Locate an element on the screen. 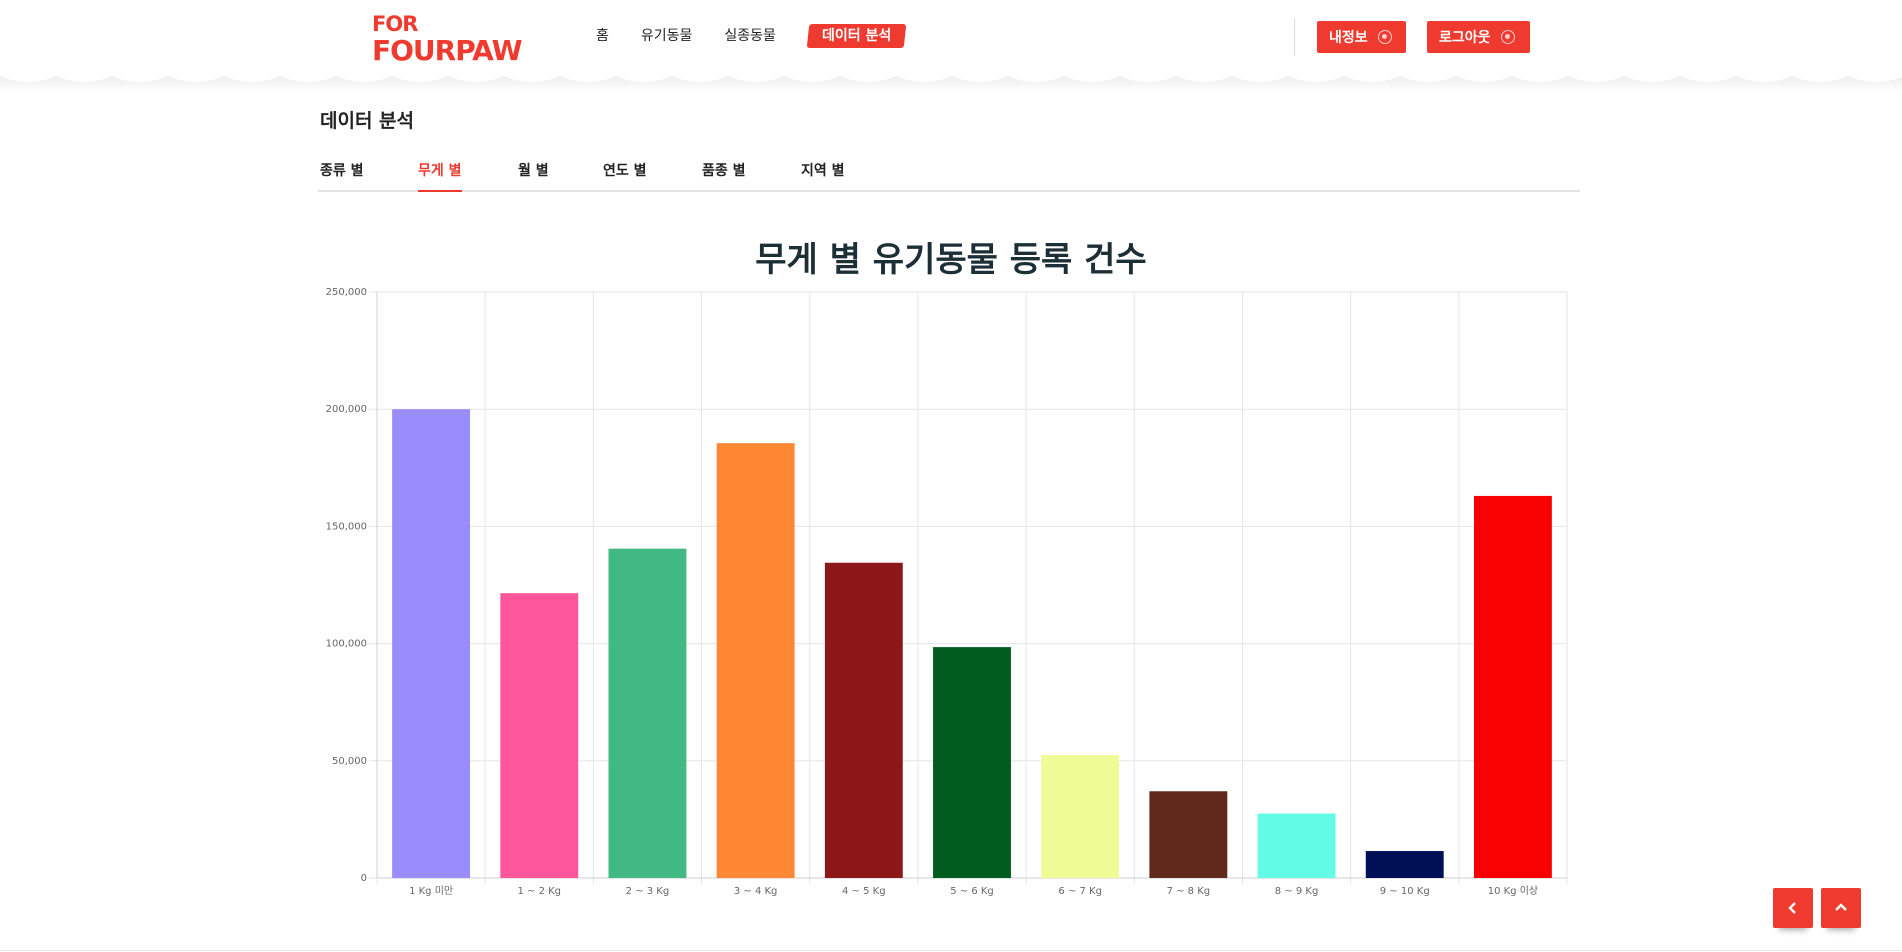 The height and width of the screenshot is (952, 1902). x-tick-label: 5 ~ 6 Kg is located at coordinates (972, 891).